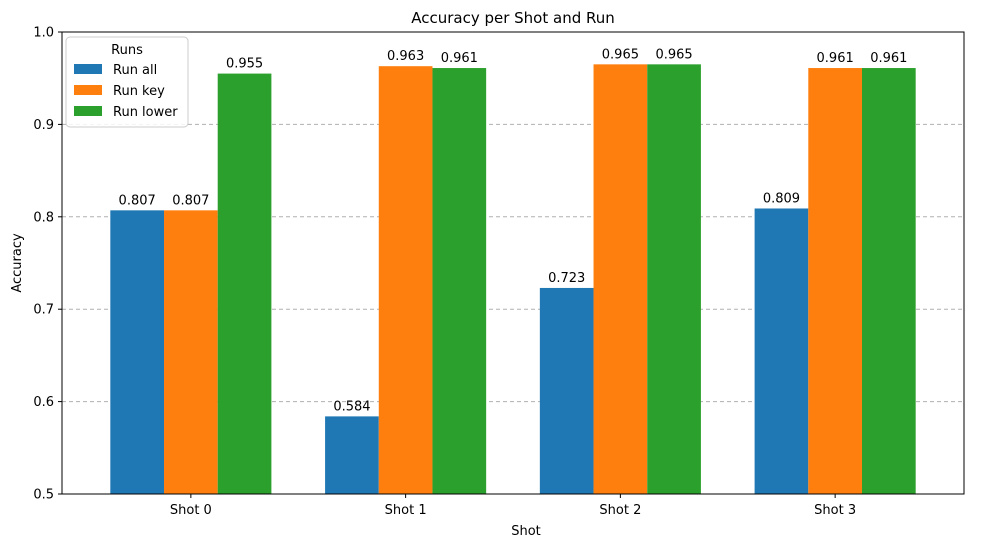 The width and height of the screenshot is (1001, 547). What do you see at coordinates (43, 33) in the screenshot?
I see `y-tick-label: 1.0` at bounding box center [43, 33].